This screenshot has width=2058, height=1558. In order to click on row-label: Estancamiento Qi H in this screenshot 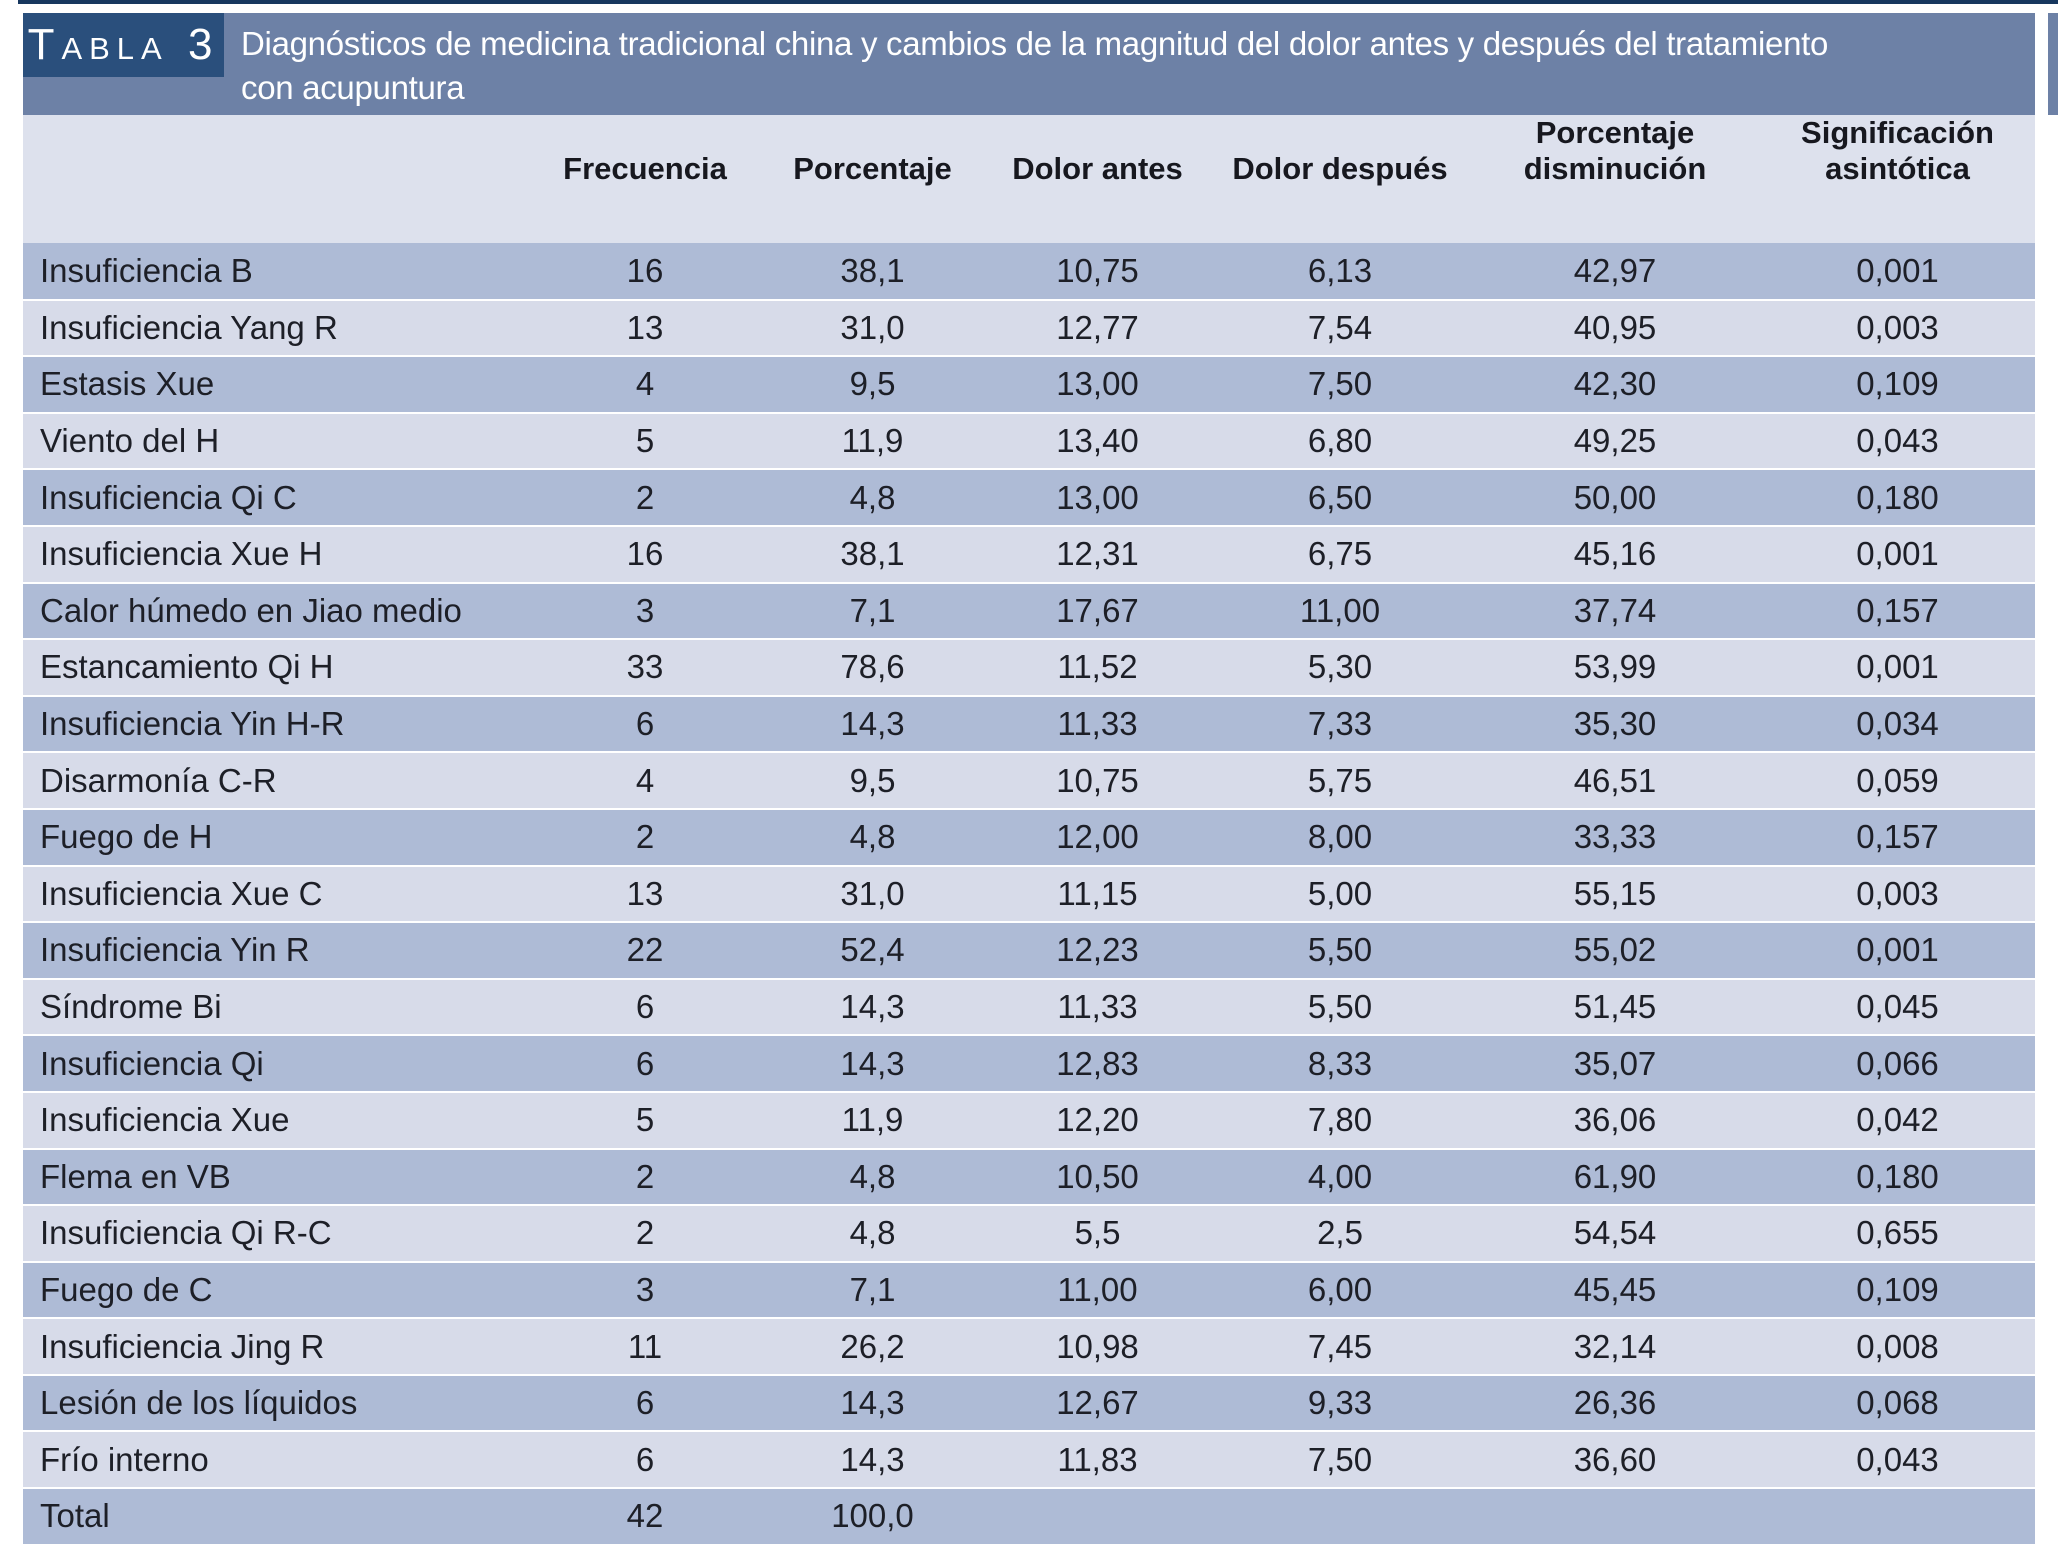, I will do `click(276, 668)`.